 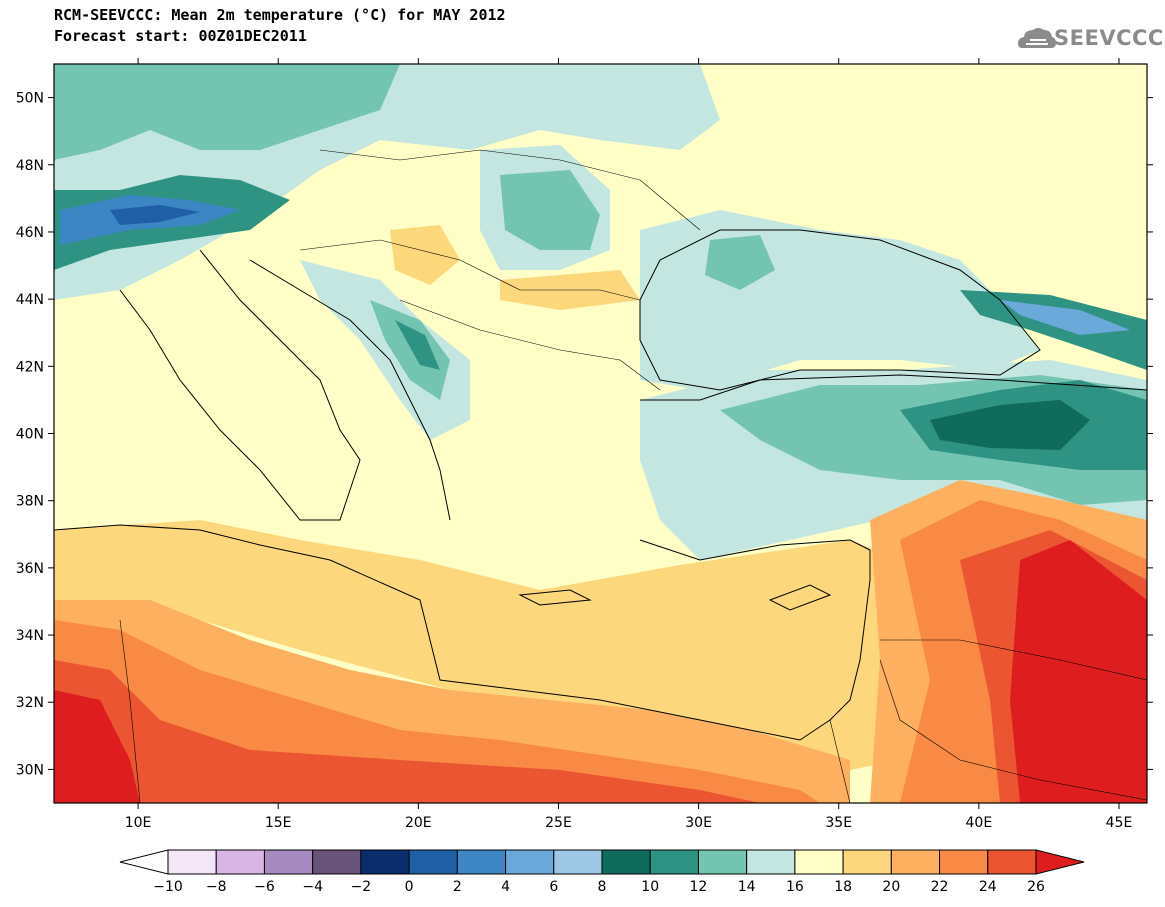 What do you see at coordinates (698, 823) in the screenshot?
I see `lon-label: 30E` at bounding box center [698, 823].